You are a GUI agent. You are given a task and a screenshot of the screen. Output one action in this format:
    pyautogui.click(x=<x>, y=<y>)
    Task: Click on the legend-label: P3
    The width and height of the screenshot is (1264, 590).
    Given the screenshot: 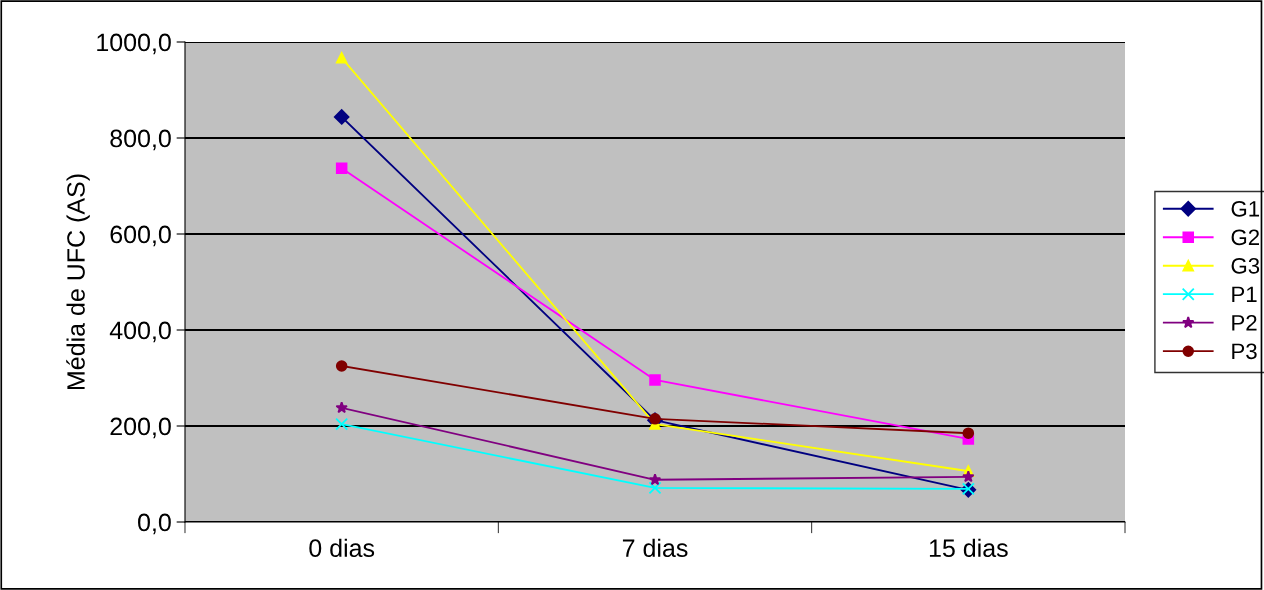 What is the action you would take?
    pyautogui.click(x=1244, y=351)
    